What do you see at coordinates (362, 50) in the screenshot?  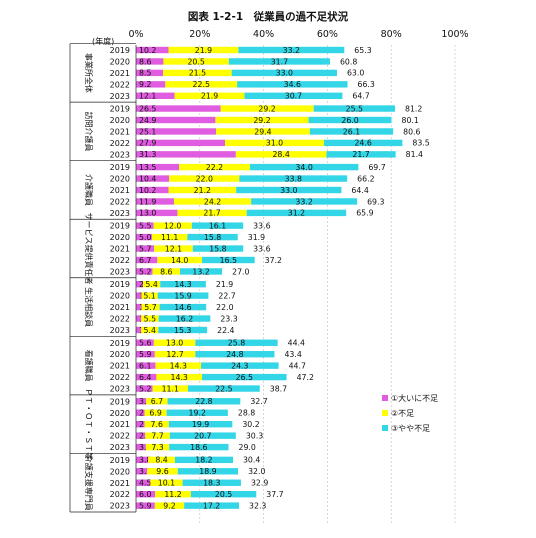 I see `total-label: 65.3` at bounding box center [362, 50].